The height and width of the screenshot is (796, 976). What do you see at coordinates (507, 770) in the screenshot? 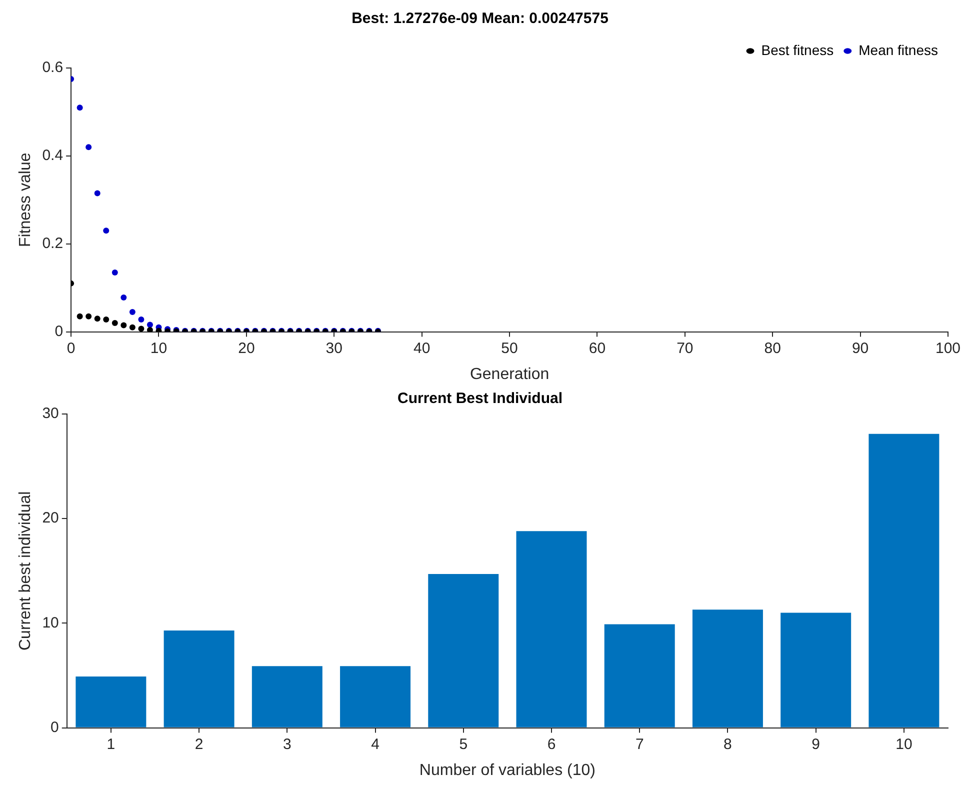
I see `x-axis-title: Number of variables (10)` at bounding box center [507, 770].